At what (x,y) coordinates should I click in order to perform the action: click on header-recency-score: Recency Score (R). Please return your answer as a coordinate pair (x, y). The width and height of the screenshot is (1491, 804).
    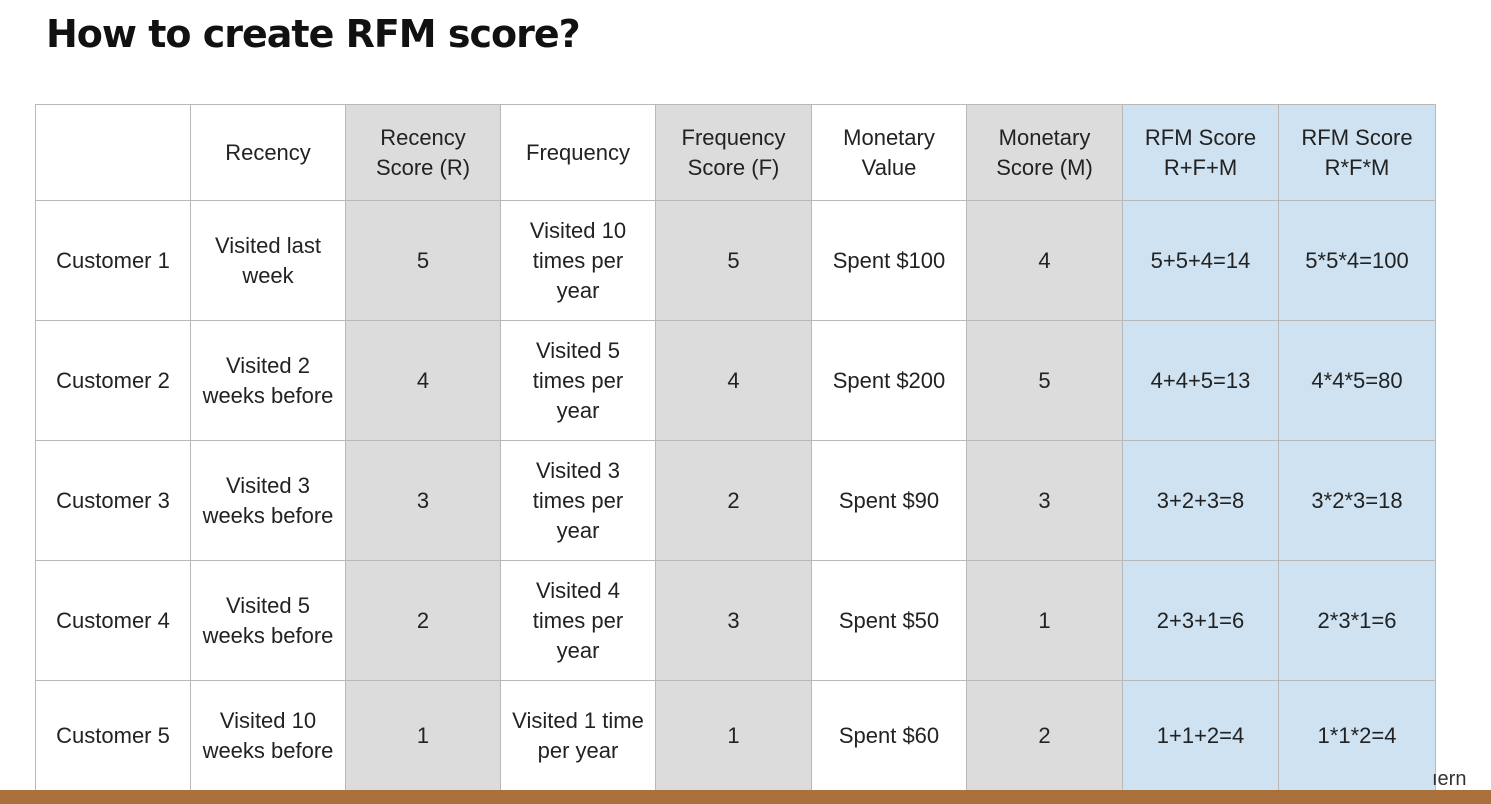
    Looking at the image, I should click on (423, 152).